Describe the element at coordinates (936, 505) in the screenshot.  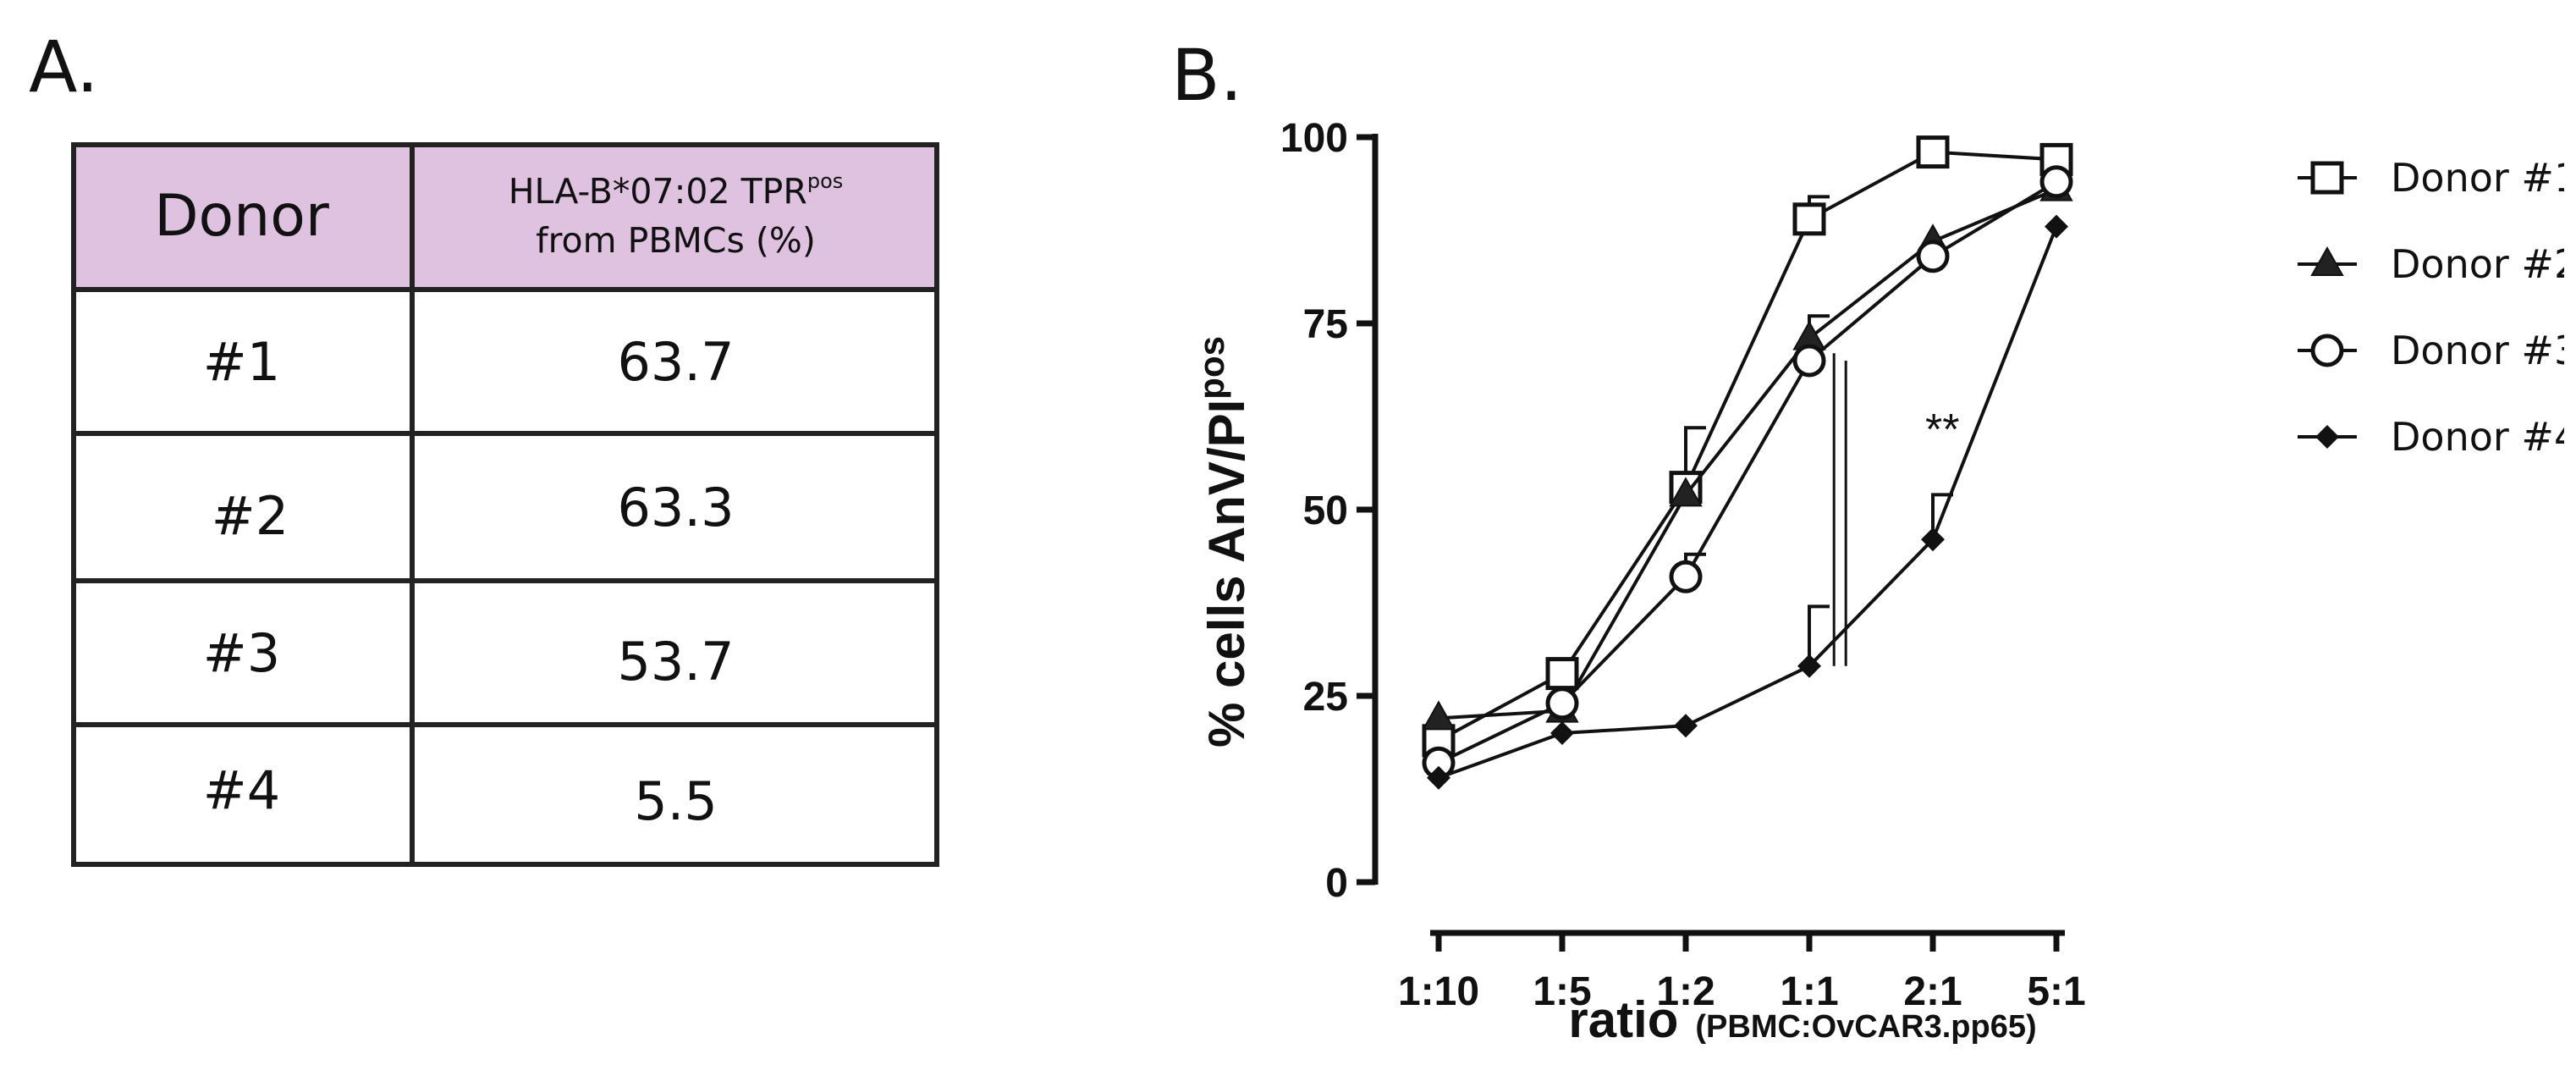
I see `table-border-right` at that location.